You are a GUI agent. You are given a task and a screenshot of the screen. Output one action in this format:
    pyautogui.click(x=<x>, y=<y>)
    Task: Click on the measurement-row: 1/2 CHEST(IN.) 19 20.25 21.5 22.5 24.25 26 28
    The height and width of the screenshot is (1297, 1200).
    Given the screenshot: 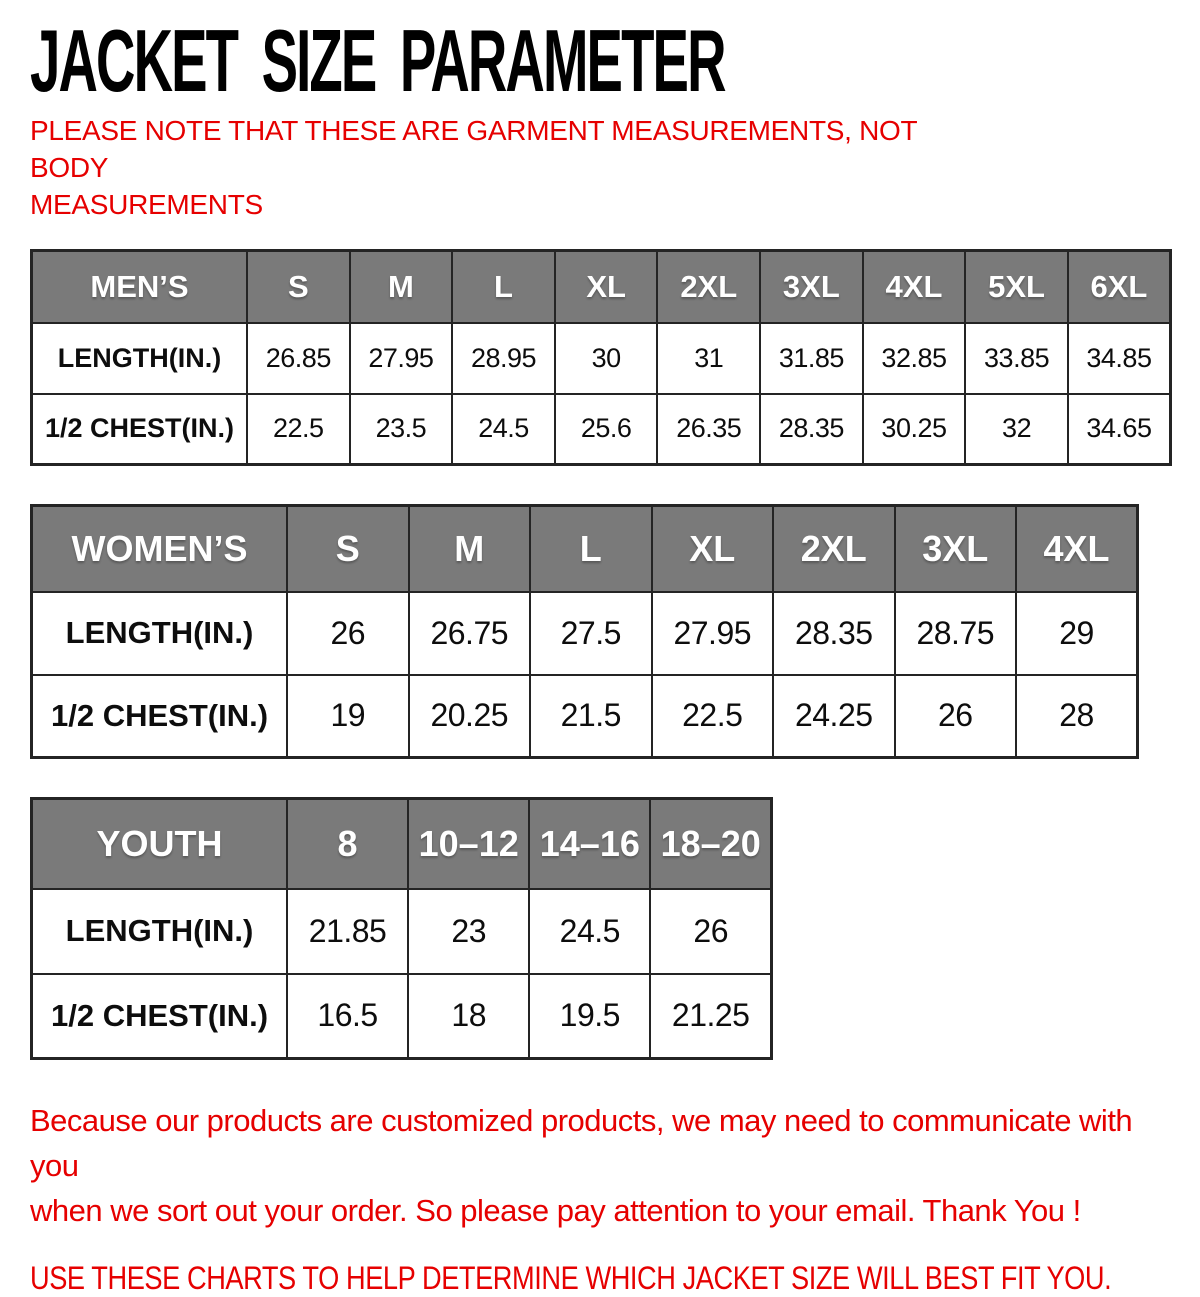 What is the action you would take?
    pyautogui.click(x=584, y=716)
    